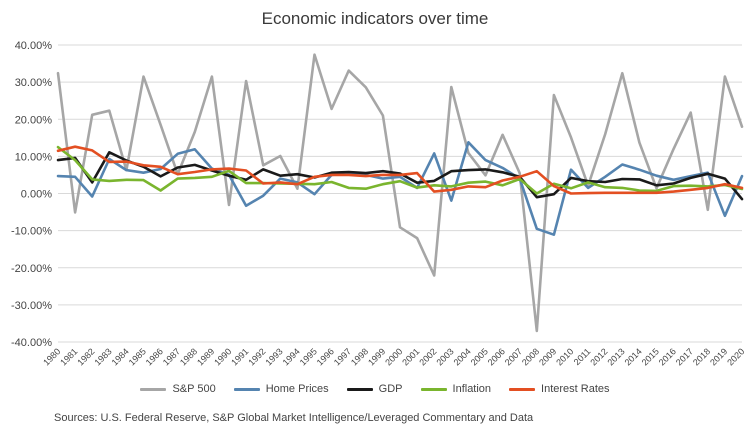 The height and width of the screenshot is (432, 750). What do you see at coordinates (205, 356) in the screenshot?
I see `x-tick-label: 1989` at bounding box center [205, 356].